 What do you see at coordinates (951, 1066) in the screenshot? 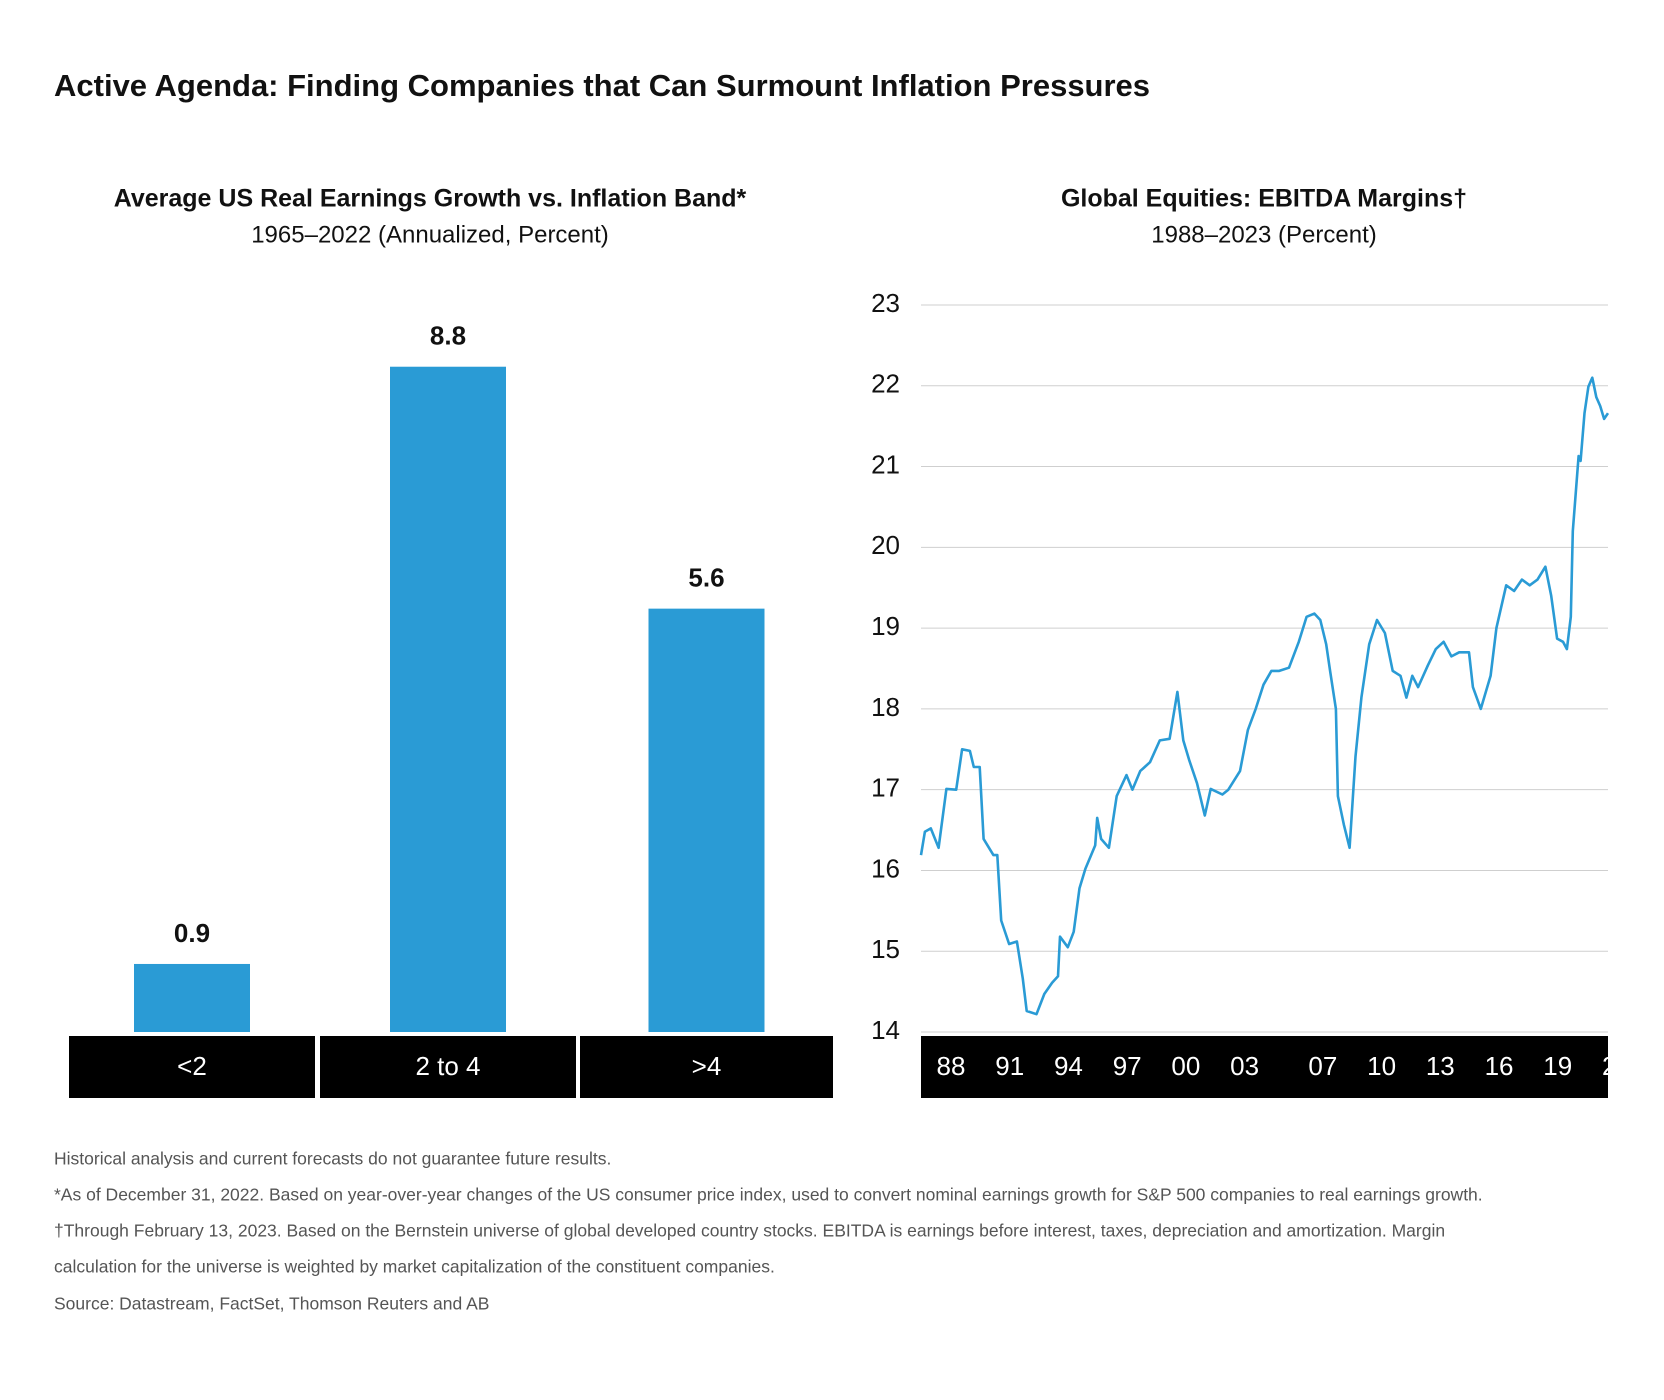
I see `x-tick-label: 88` at bounding box center [951, 1066].